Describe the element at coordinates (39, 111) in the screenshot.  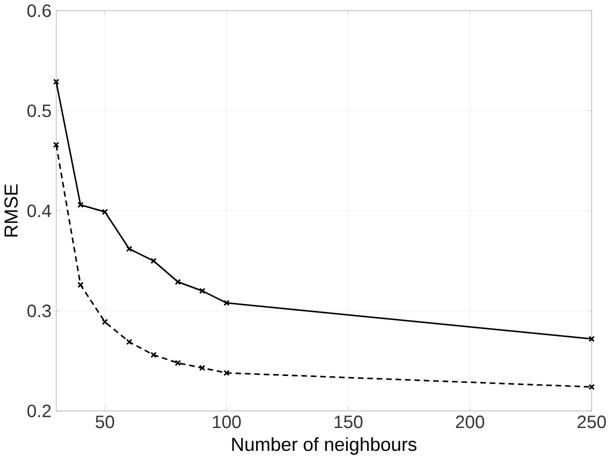
I see `y-tick-label: 0.5` at that location.